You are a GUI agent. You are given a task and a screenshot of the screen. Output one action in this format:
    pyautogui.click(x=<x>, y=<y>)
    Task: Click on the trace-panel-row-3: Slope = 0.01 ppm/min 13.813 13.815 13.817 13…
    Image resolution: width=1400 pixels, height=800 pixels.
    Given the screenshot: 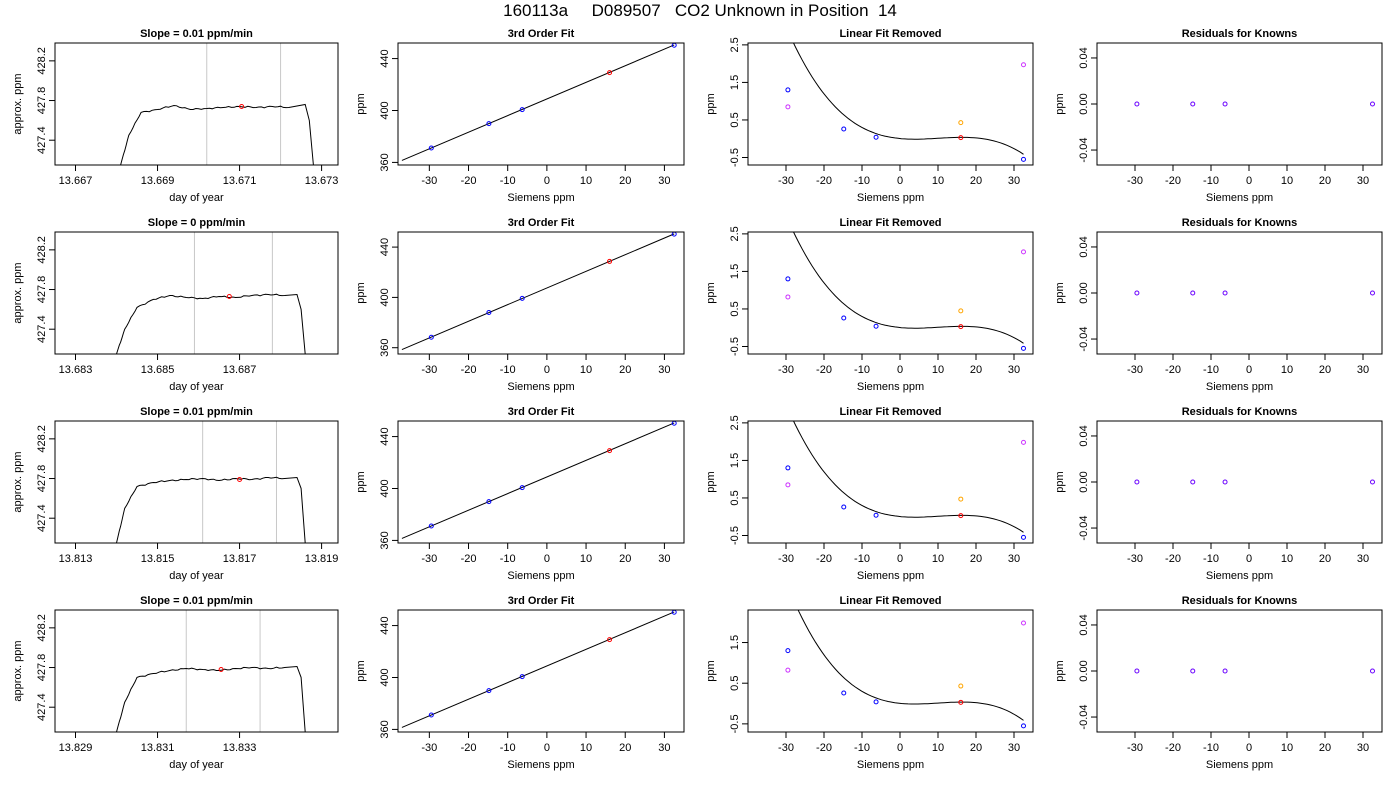 What is the action you would take?
    pyautogui.click(x=175, y=494)
    